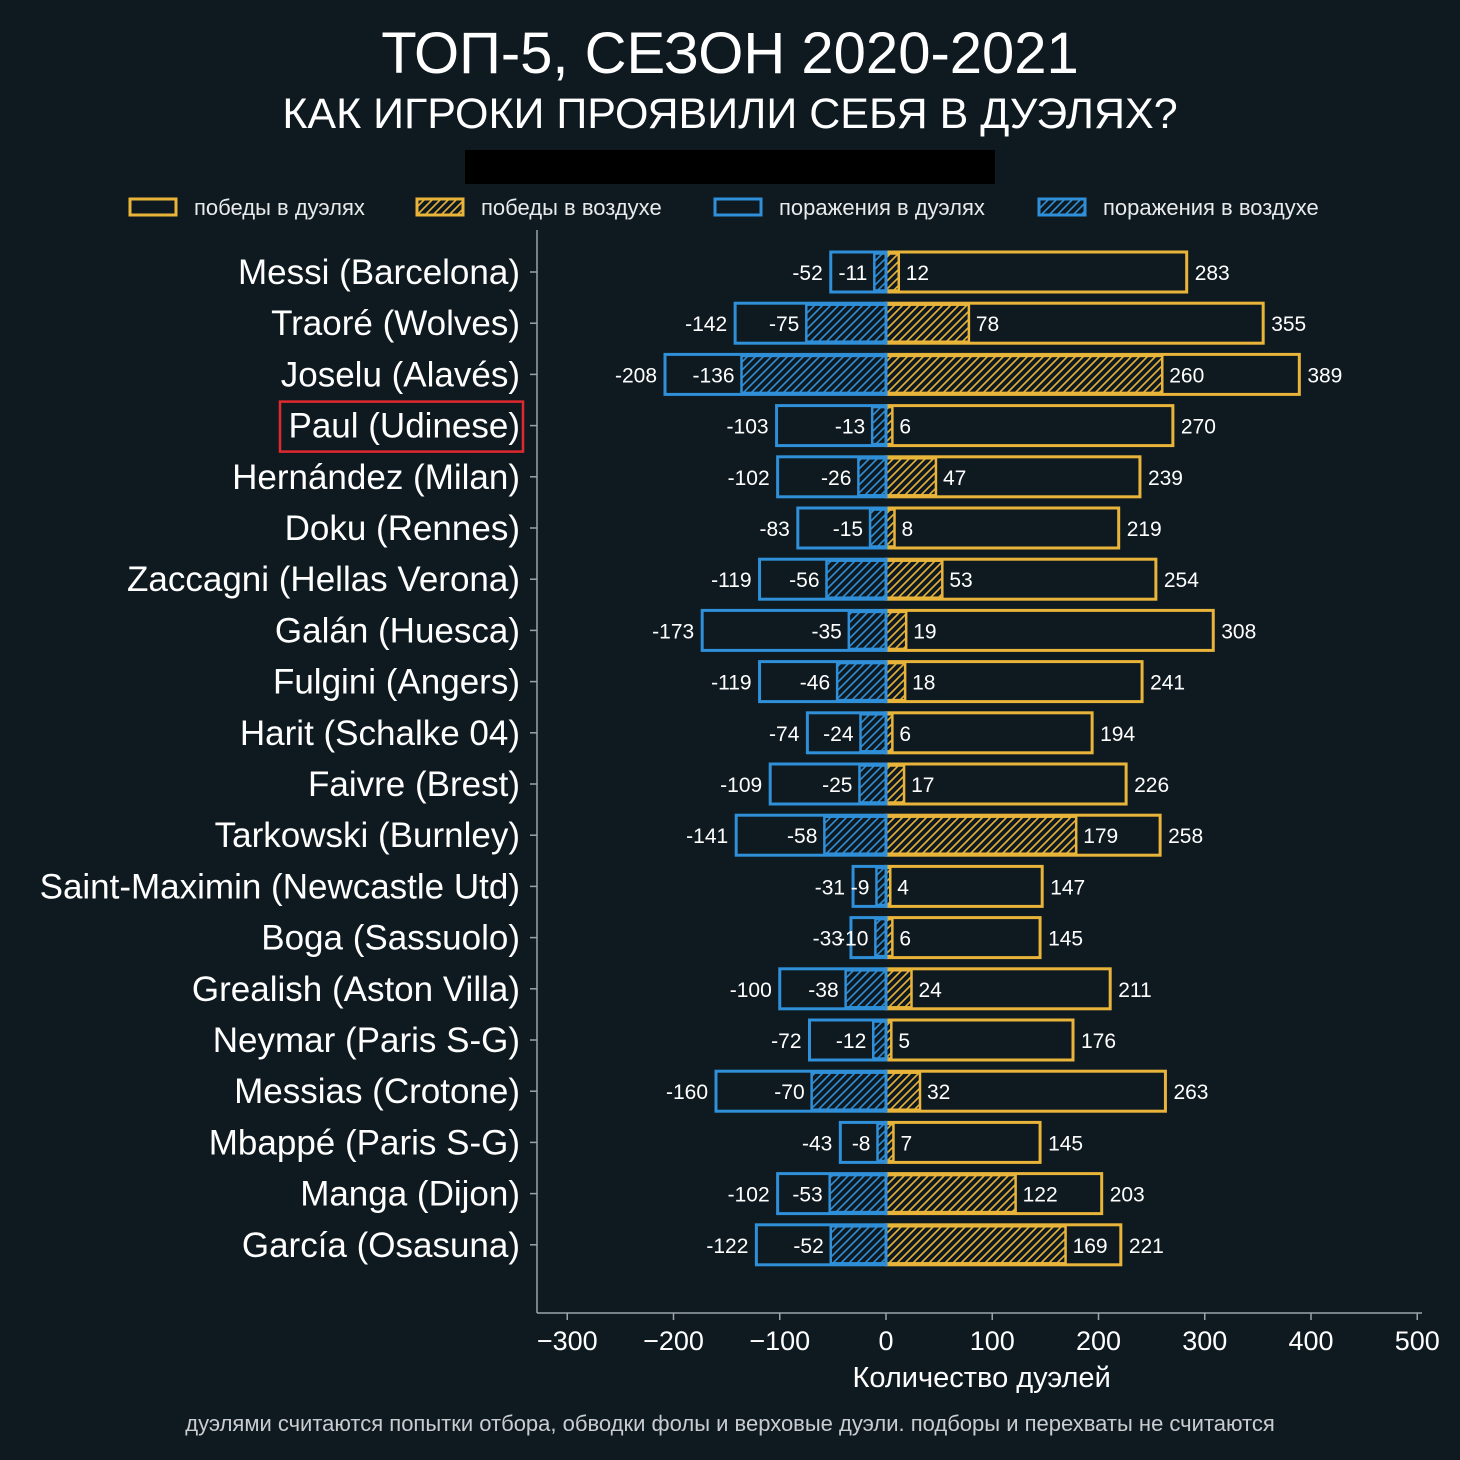  Describe the element at coordinates (853, 273) in the screenshot. I see `aerial-loss-value: -11` at that location.